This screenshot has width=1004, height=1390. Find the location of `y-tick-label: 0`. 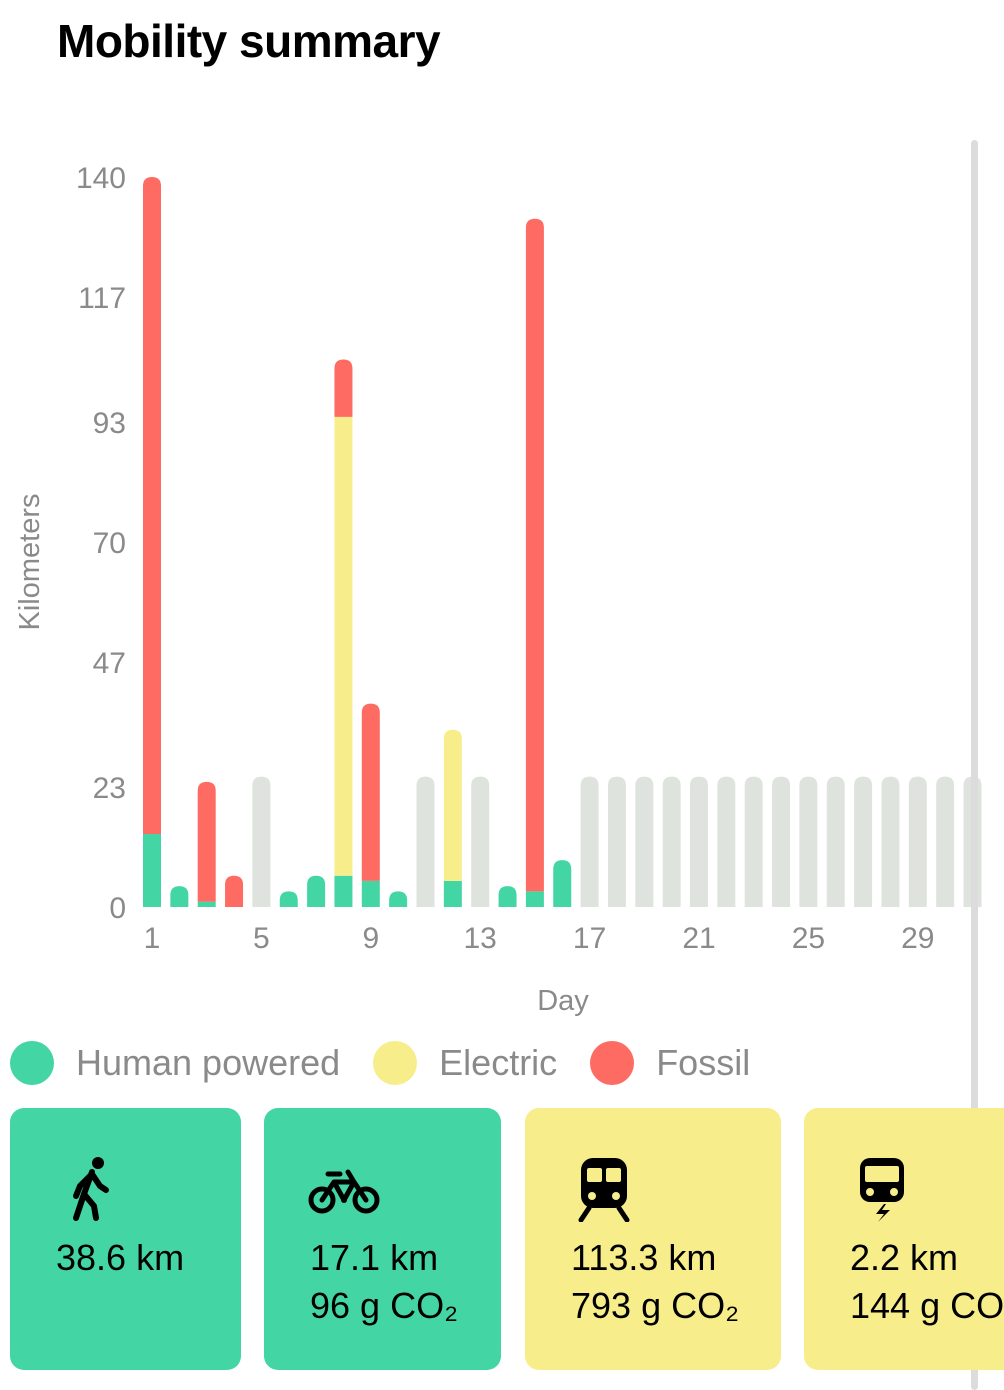

y-tick-label: 0 is located at coordinates (117, 908).